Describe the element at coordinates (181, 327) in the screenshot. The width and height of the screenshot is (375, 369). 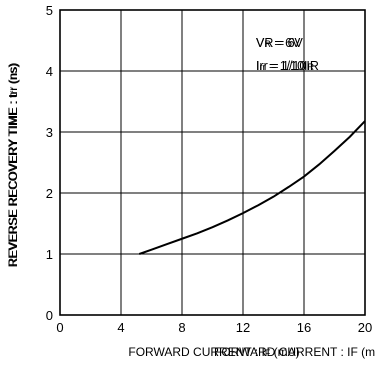
I see `x-tick-label: 8` at that location.